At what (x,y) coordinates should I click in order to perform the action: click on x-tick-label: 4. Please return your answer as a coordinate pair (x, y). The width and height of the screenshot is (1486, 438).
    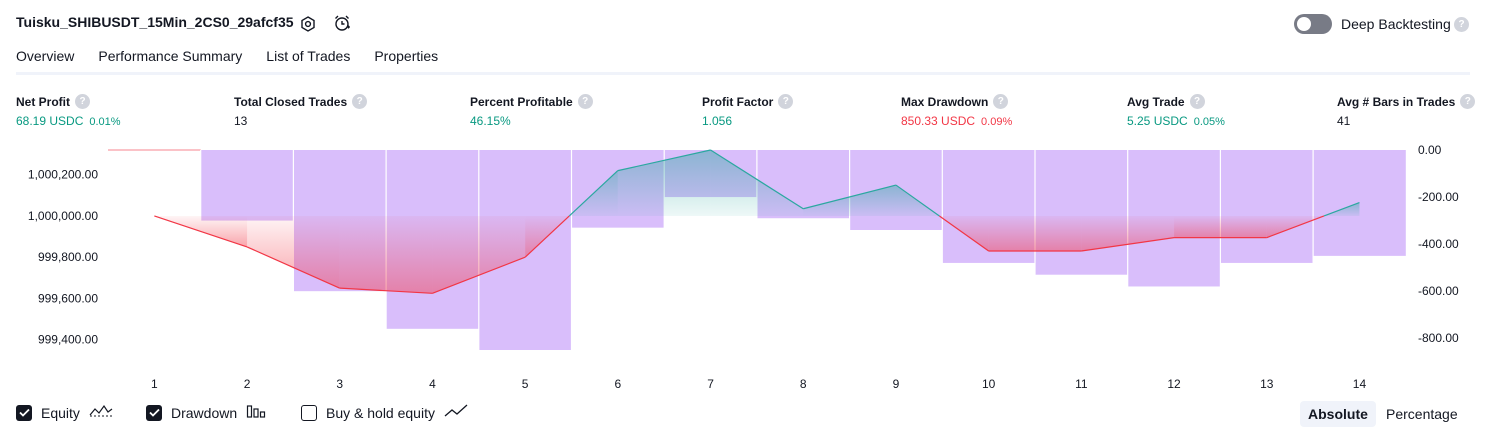
    Looking at the image, I should click on (432, 384).